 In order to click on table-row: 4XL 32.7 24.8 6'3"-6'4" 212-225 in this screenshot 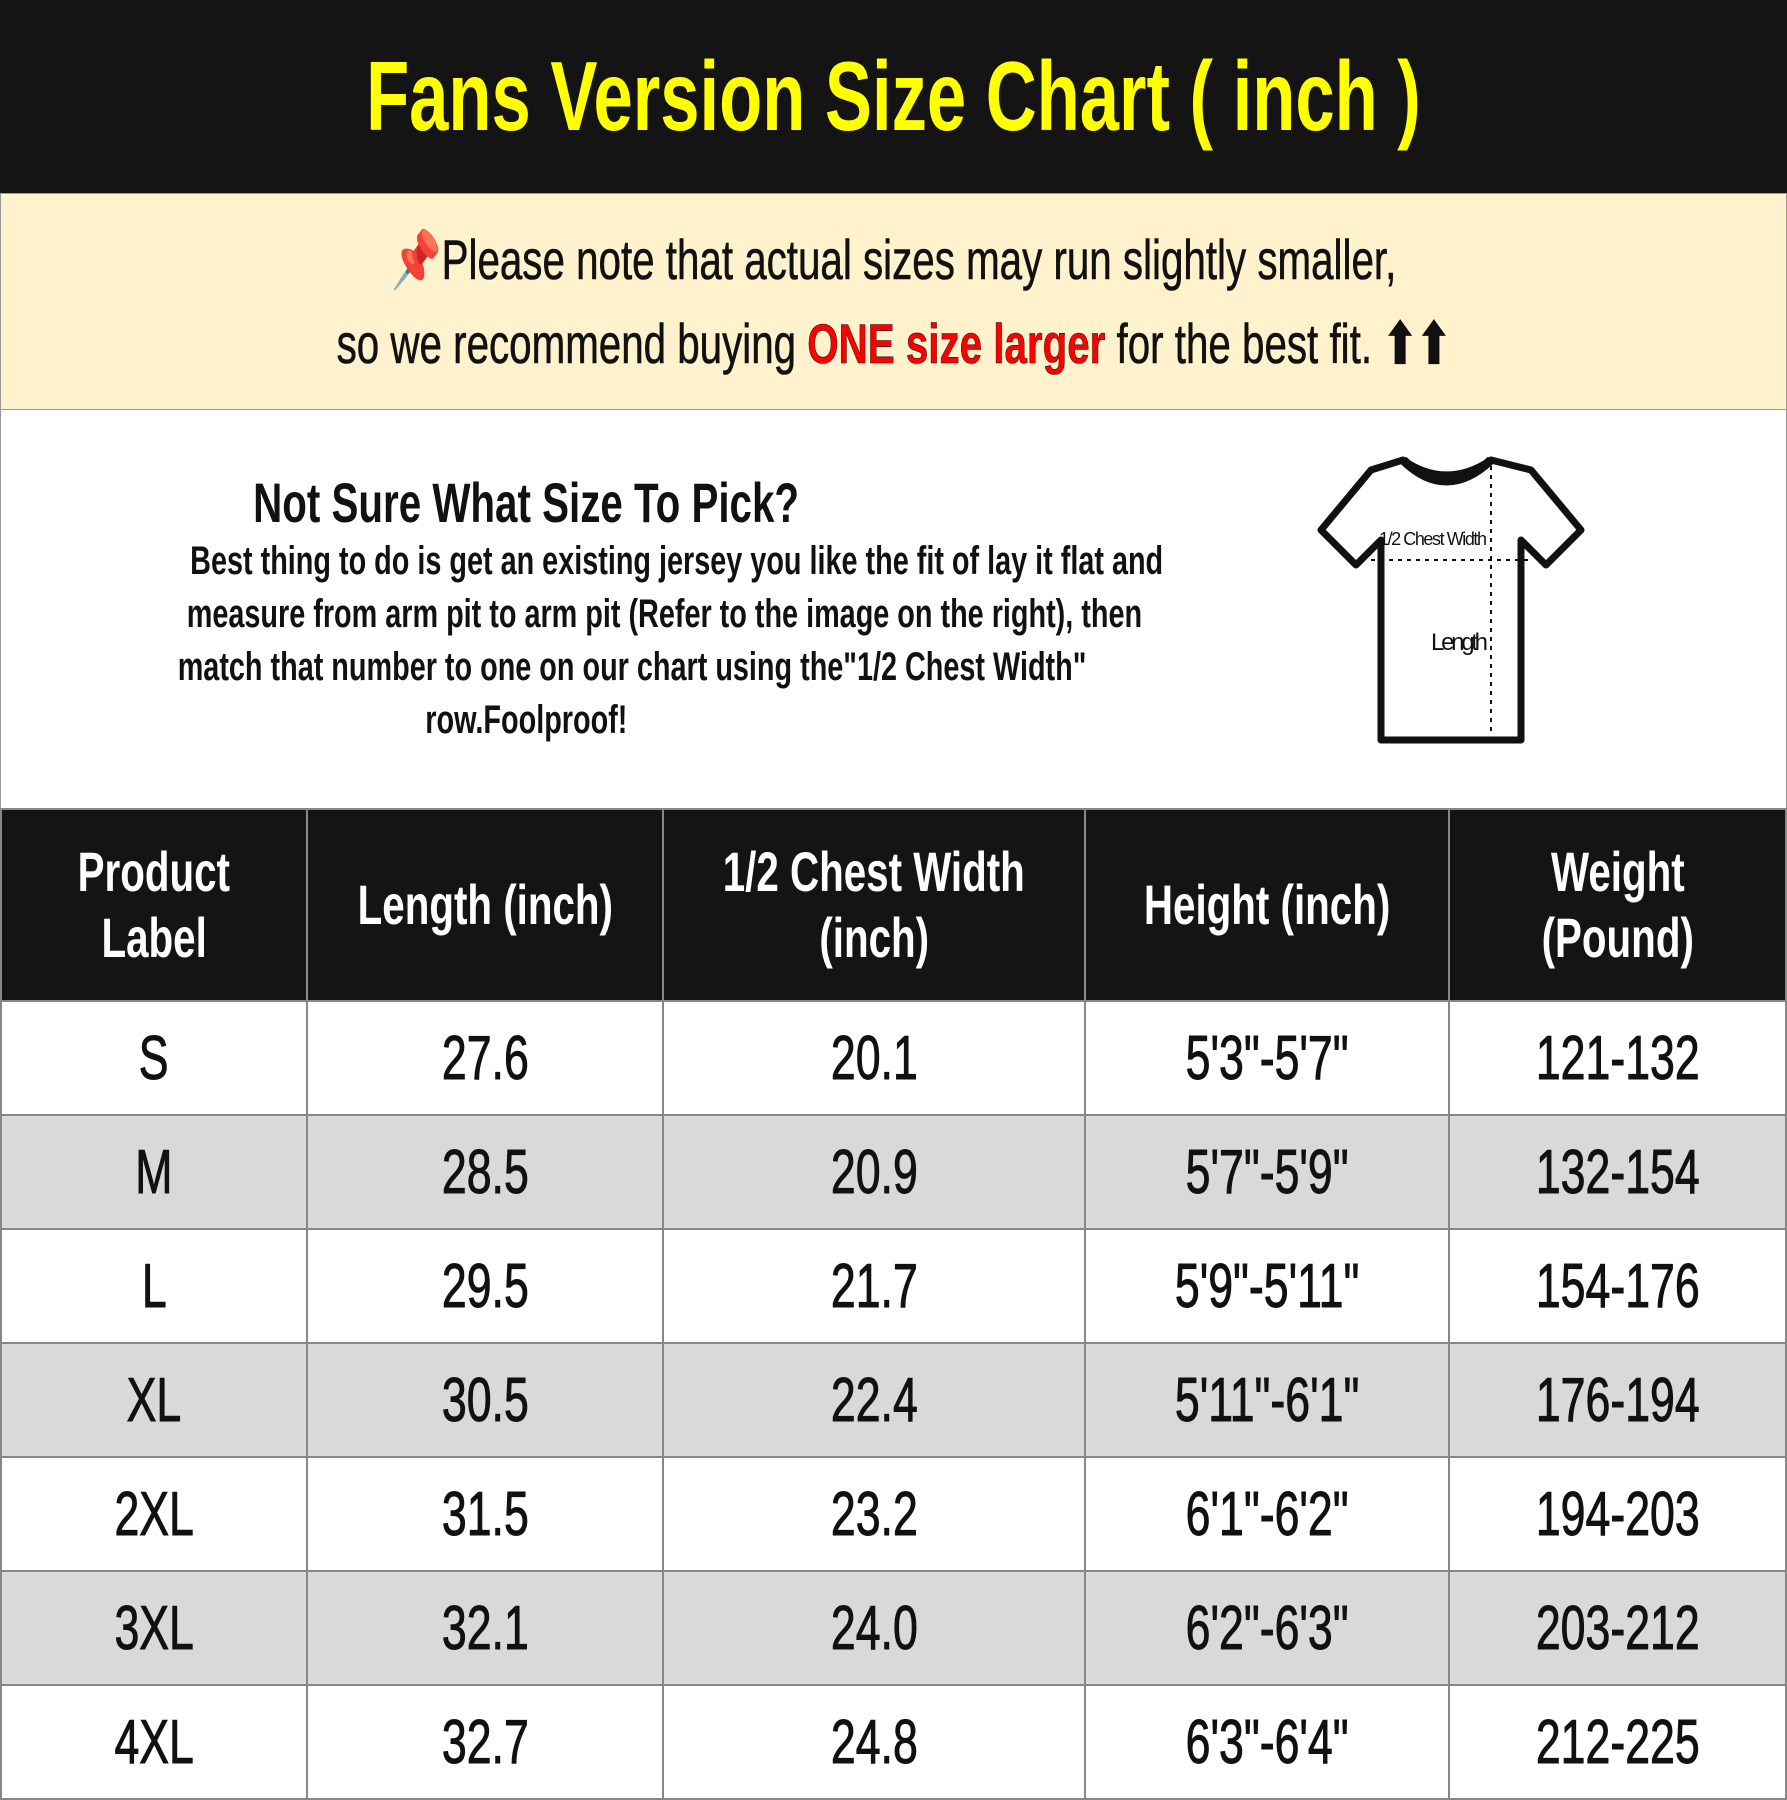, I will do `click(893, 1742)`.